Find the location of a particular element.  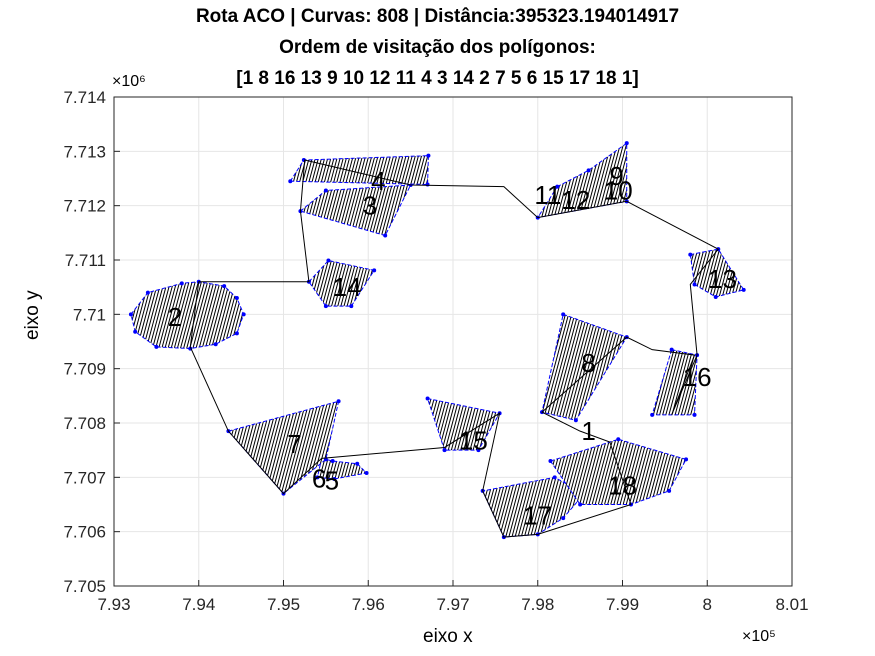

x-tick-label: 7.95 is located at coordinates (283, 604).